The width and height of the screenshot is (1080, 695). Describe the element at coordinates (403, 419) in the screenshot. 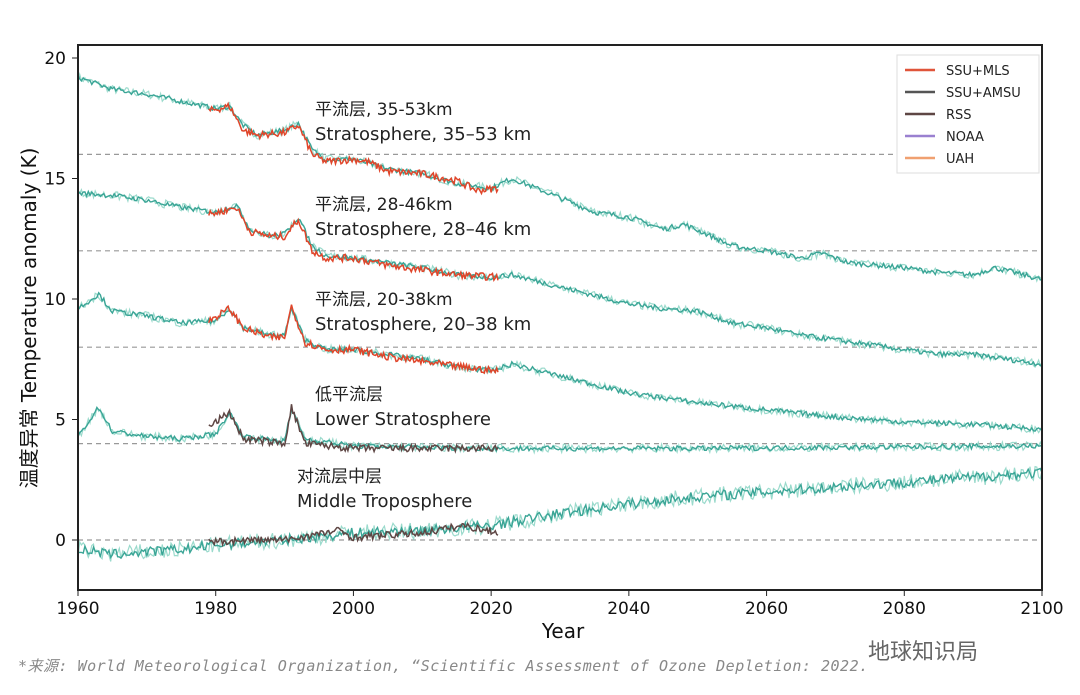

I see `panel-label-en: Lower Stratosphere` at that location.